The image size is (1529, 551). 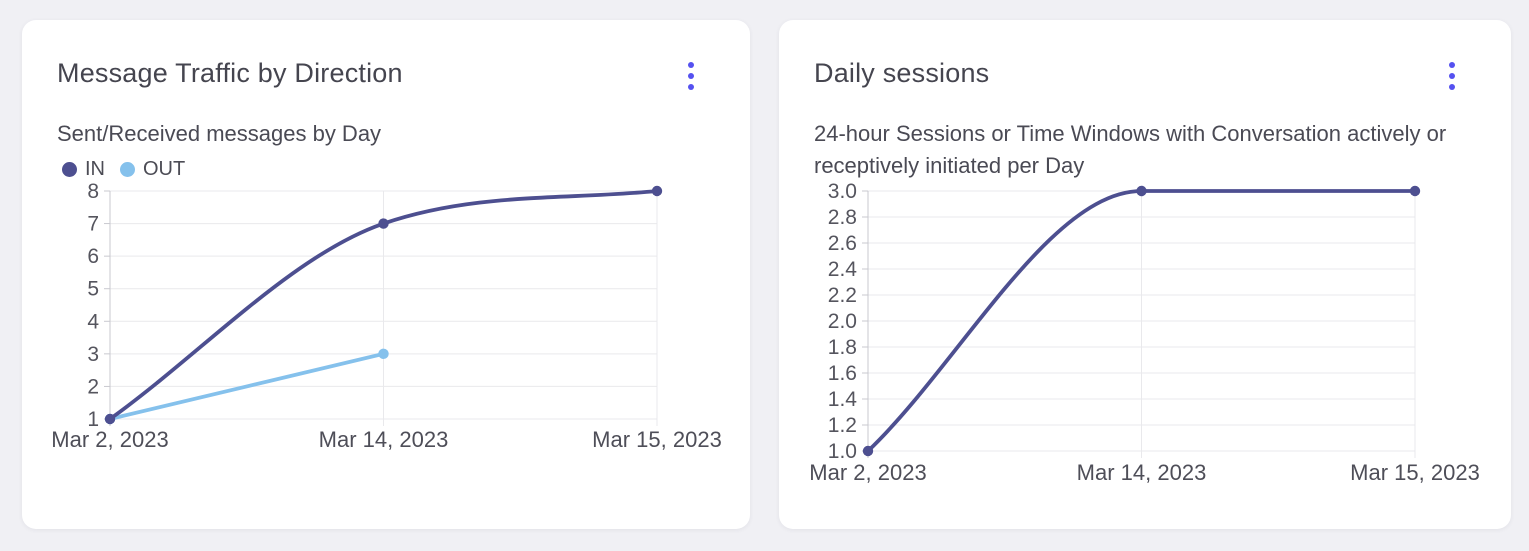 What do you see at coordinates (842, 425) in the screenshot?
I see `y-axis-tick-label: 1.2` at bounding box center [842, 425].